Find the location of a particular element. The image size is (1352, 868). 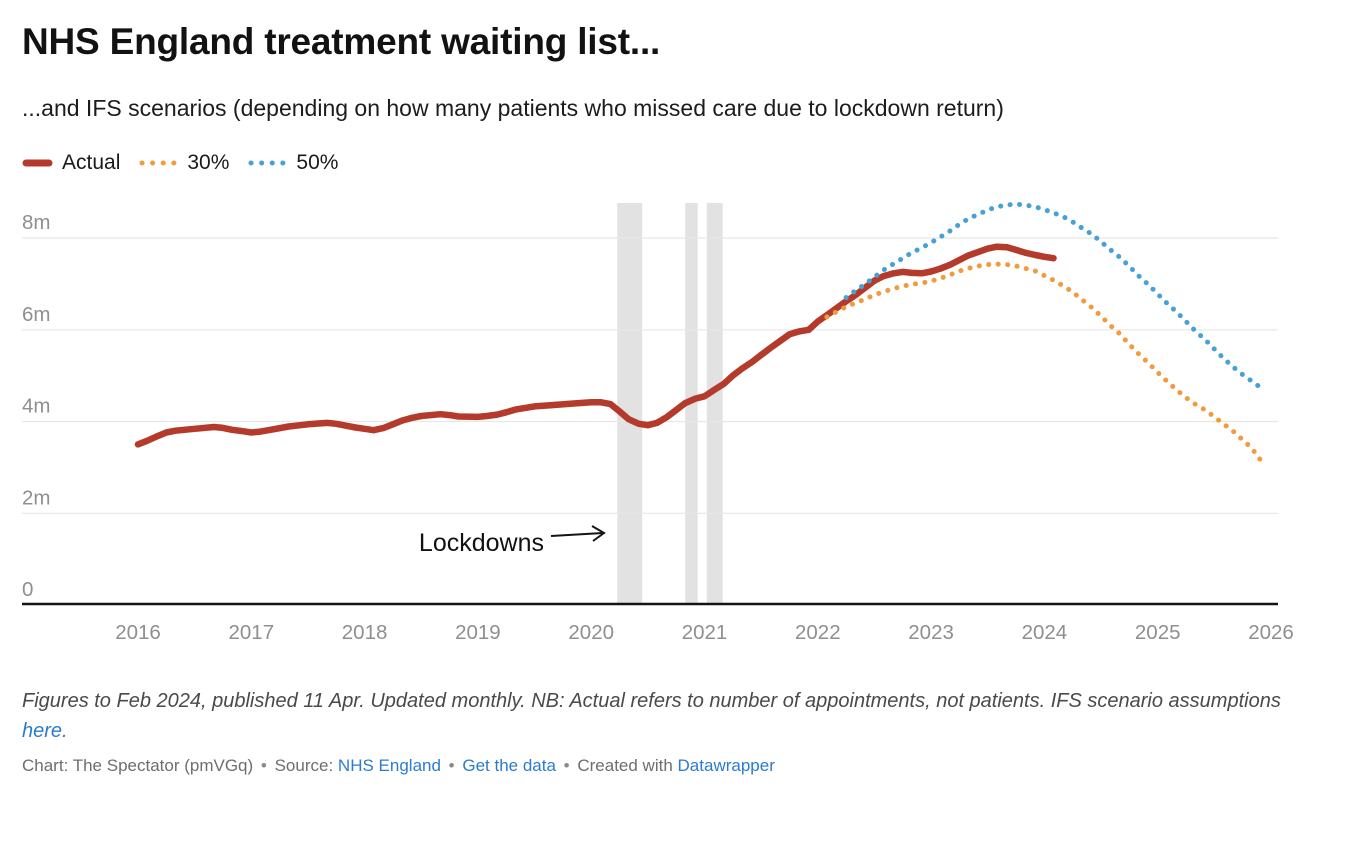

ifs-assumptions-link: here. is located at coordinates (45, 731).